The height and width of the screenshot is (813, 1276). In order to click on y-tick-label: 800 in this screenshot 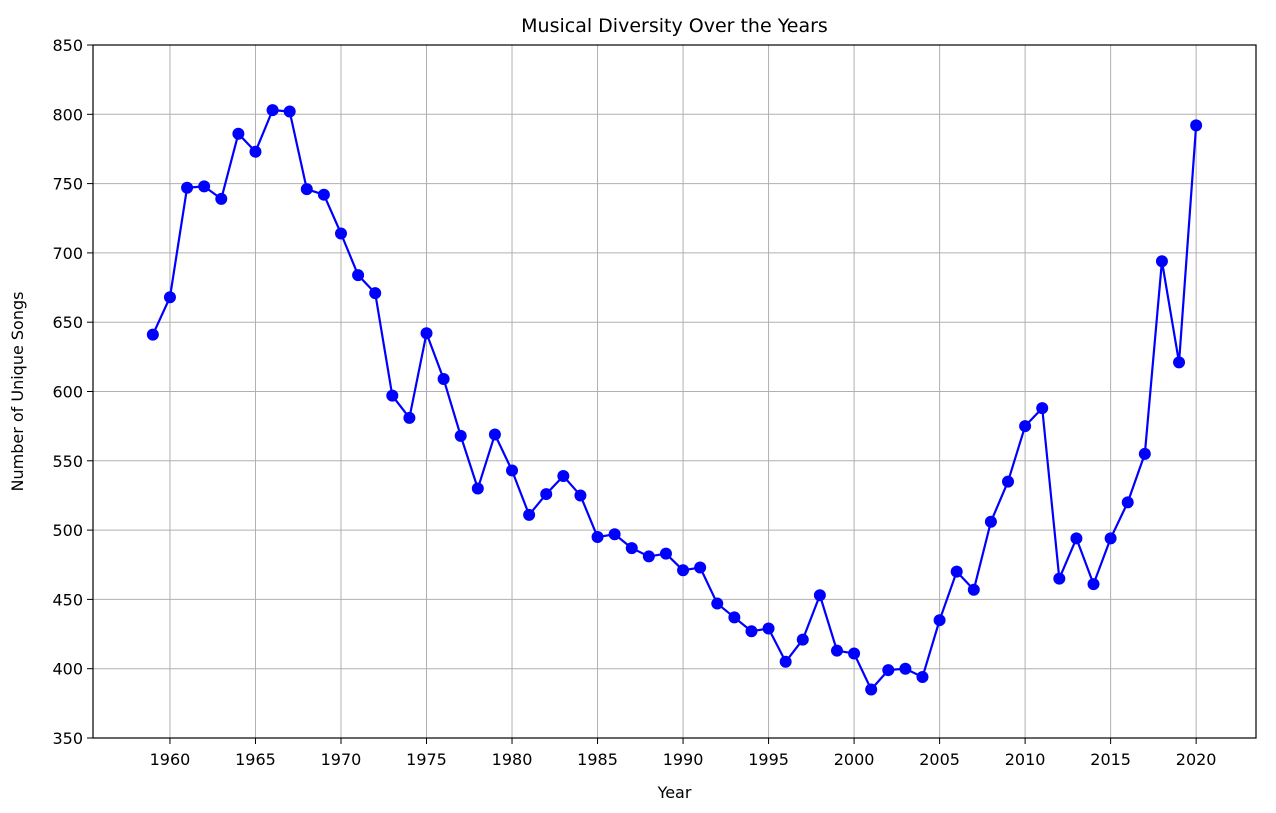, I will do `click(67, 114)`.